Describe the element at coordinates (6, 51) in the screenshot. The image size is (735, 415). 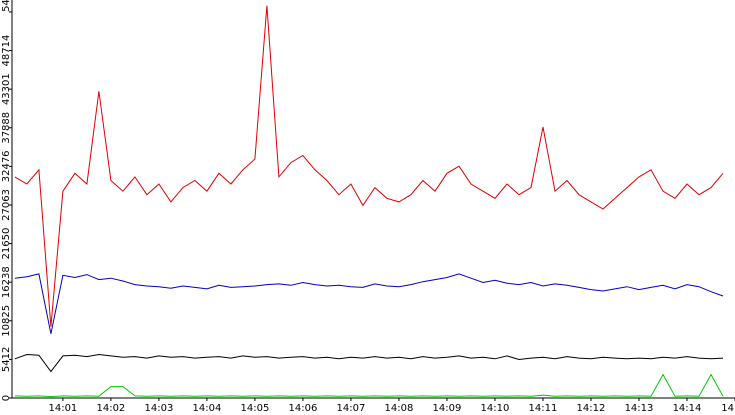
I see `y-tick-label: 48714` at that location.